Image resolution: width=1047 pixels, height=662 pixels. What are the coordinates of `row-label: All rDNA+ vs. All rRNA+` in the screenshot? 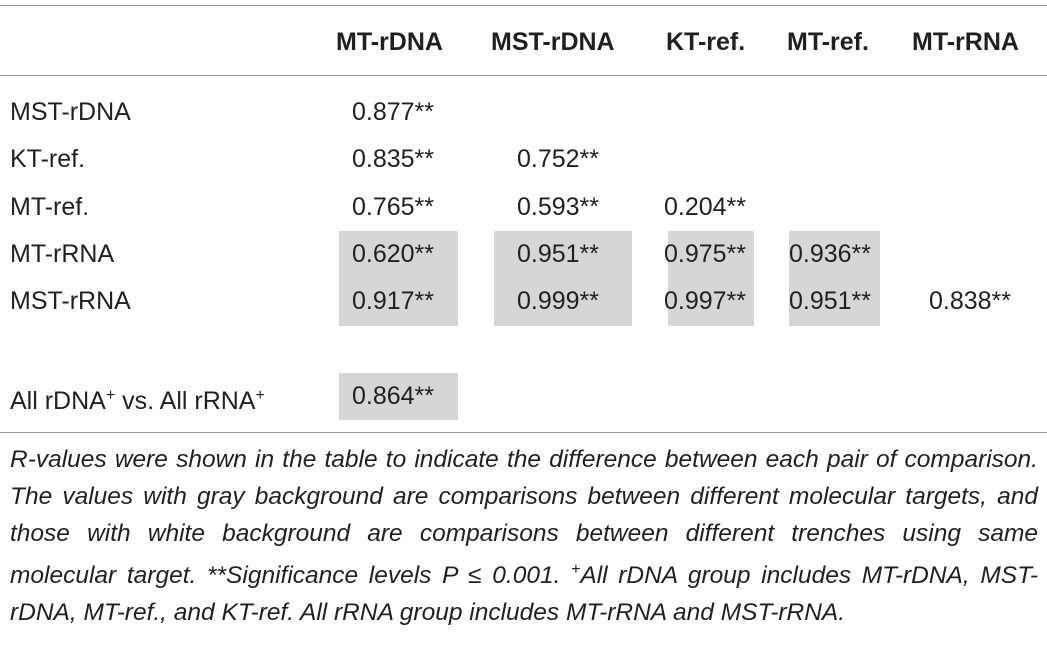 It's located at (137, 398).